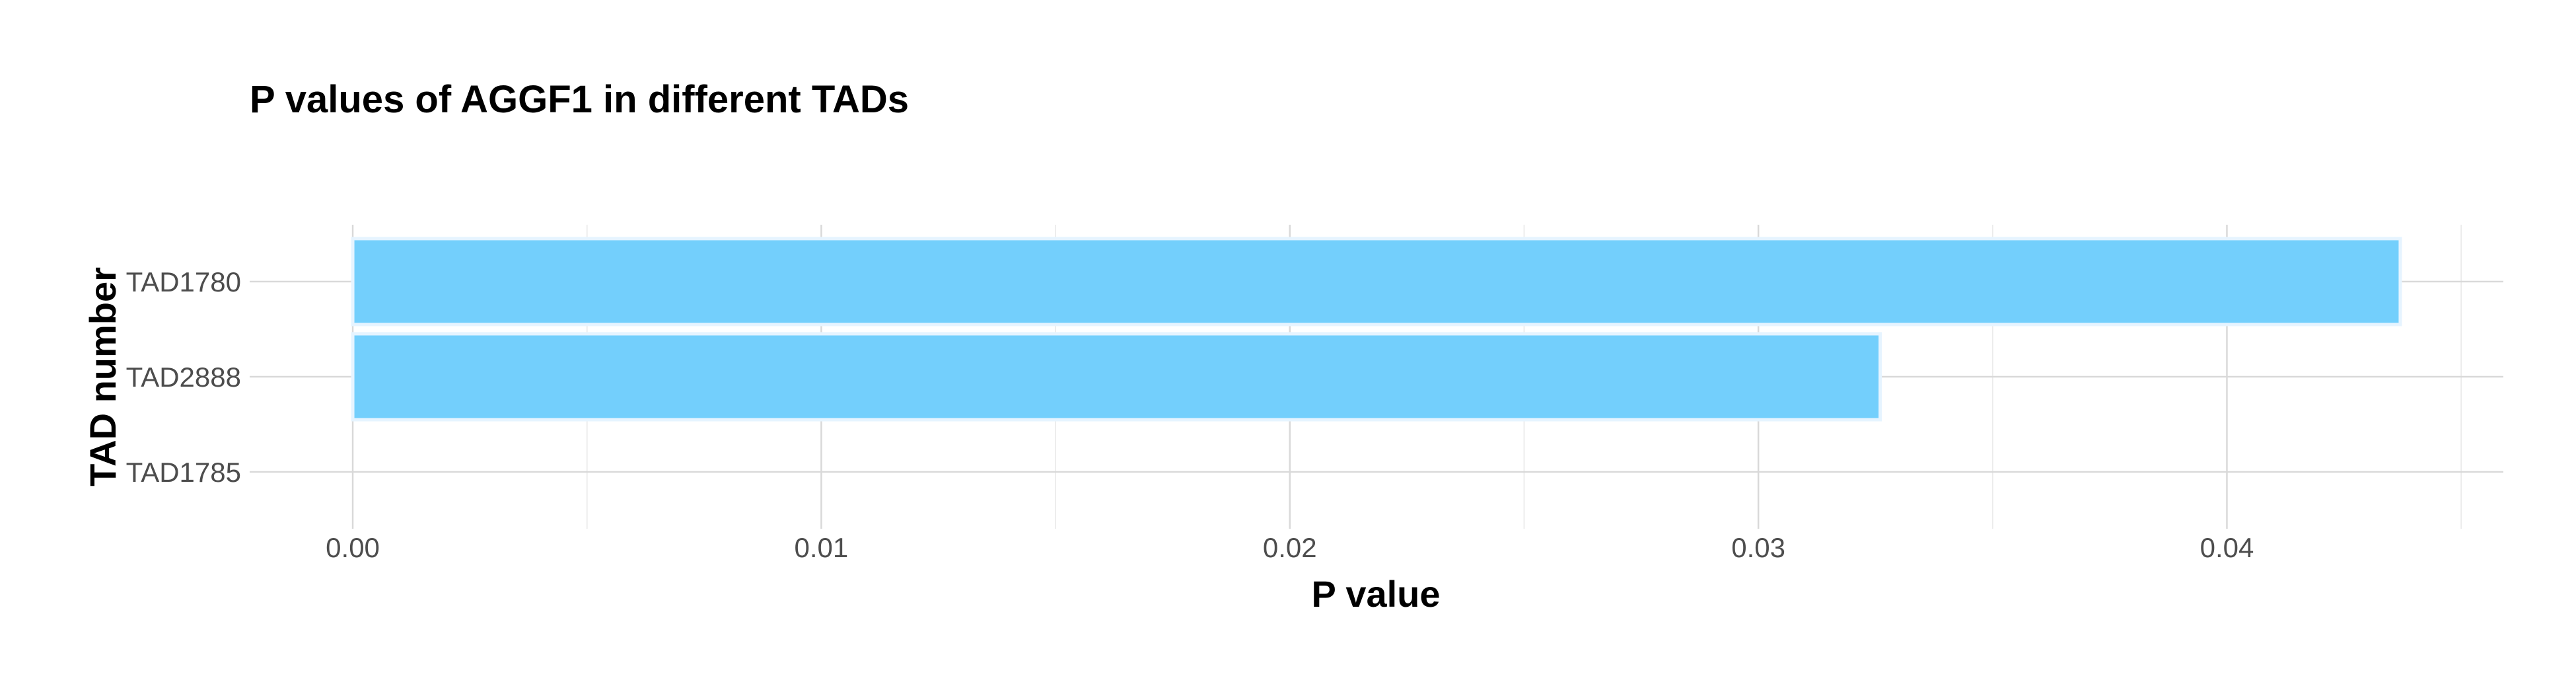 The image size is (2576, 694). Describe the element at coordinates (1375, 594) in the screenshot. I see `x-axis-title: P value` at that location.